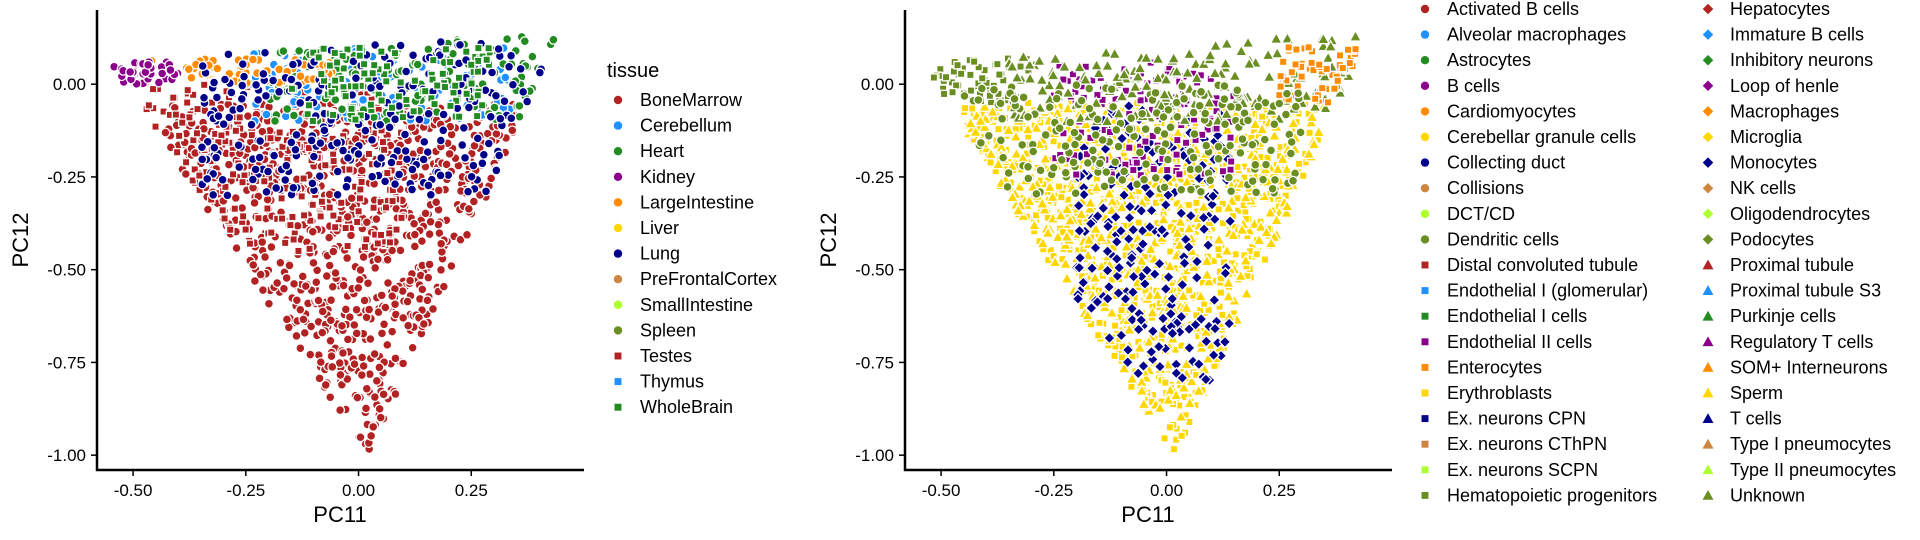 The height and width of the screenshot is (540, 1920). I want to click on legend-key-circle, so click(1425, 188).